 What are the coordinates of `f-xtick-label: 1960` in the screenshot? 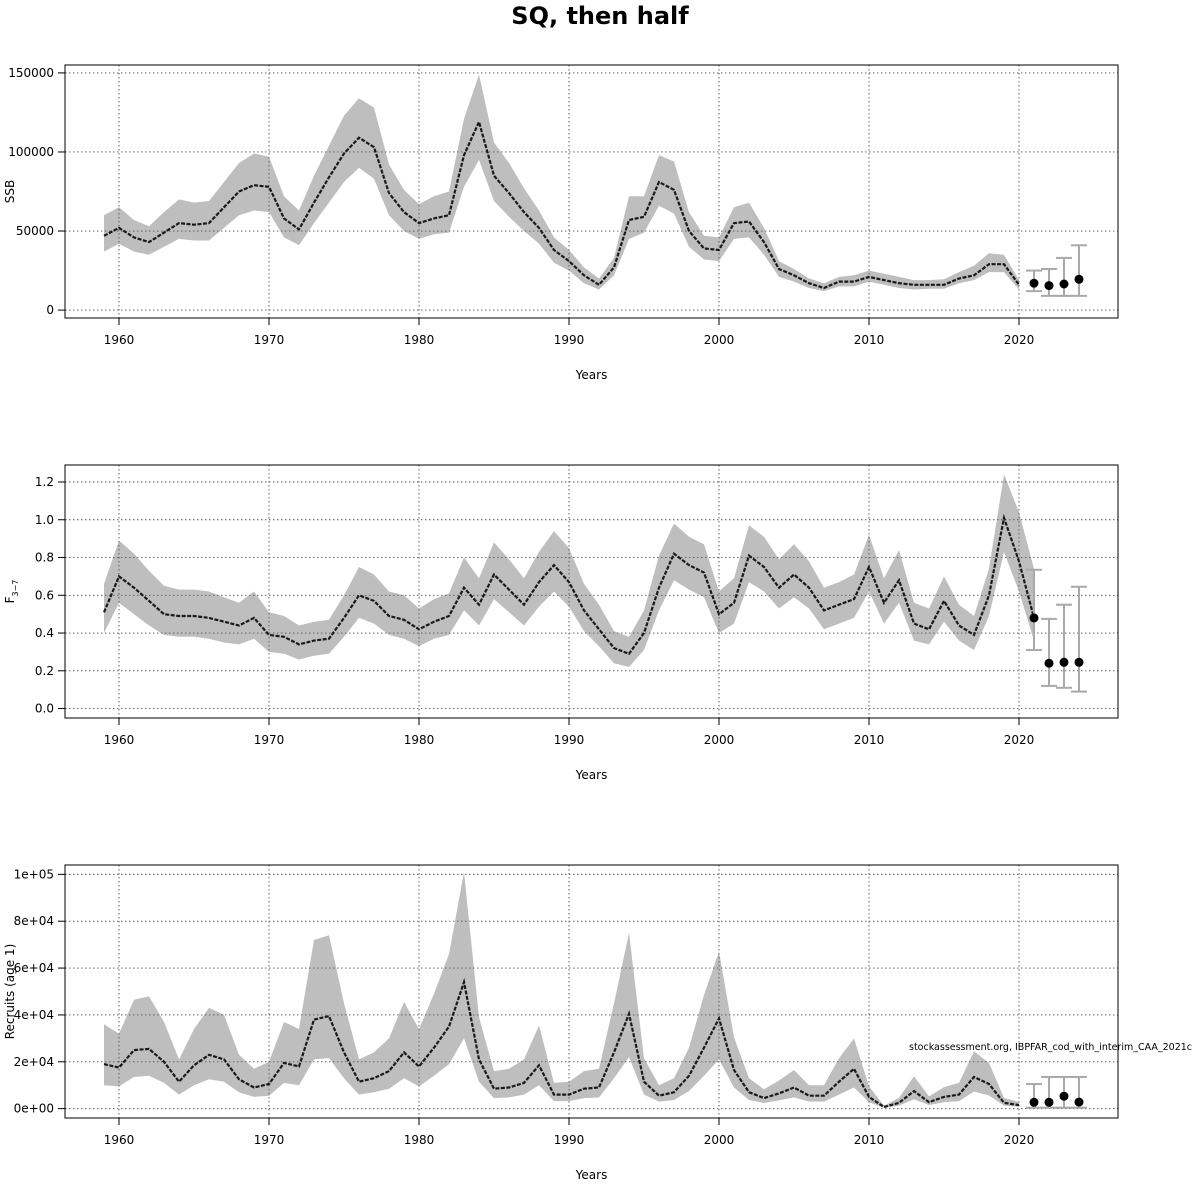 It's located at (119, 740).